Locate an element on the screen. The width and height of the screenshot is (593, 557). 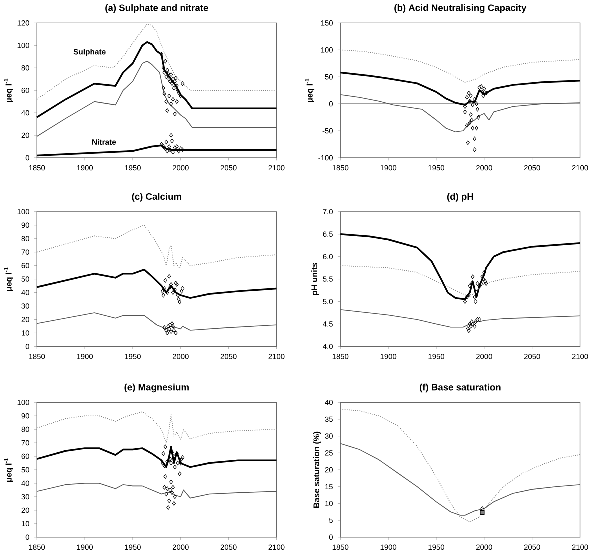
y-axis-title: Base saturation (%) is located at coordinates (317, 470).